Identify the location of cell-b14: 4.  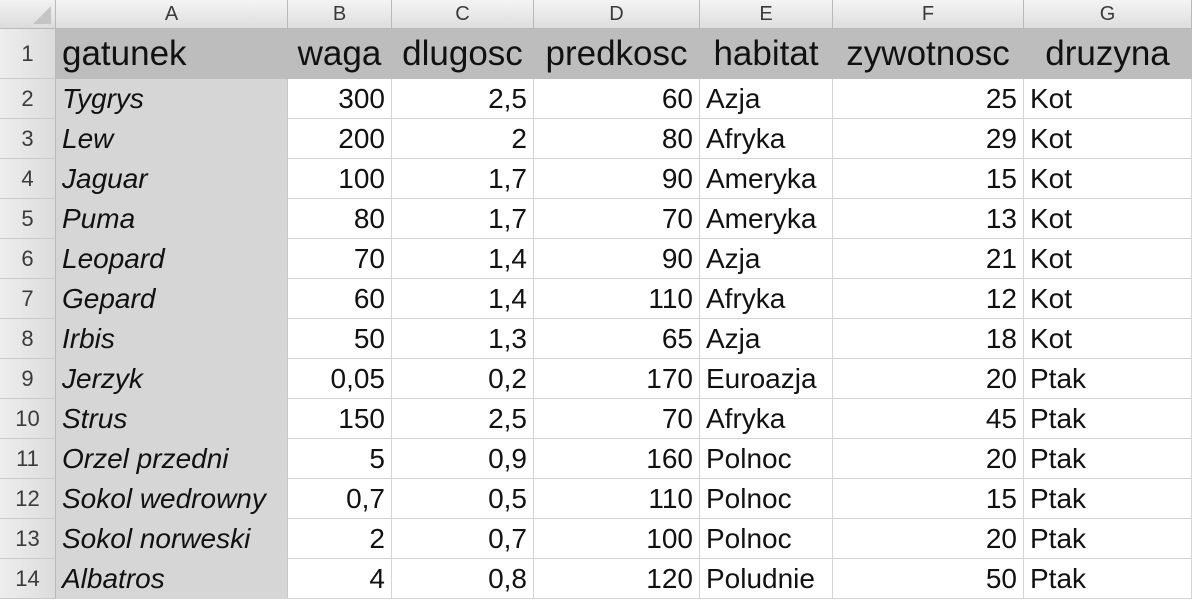
(340, 579).